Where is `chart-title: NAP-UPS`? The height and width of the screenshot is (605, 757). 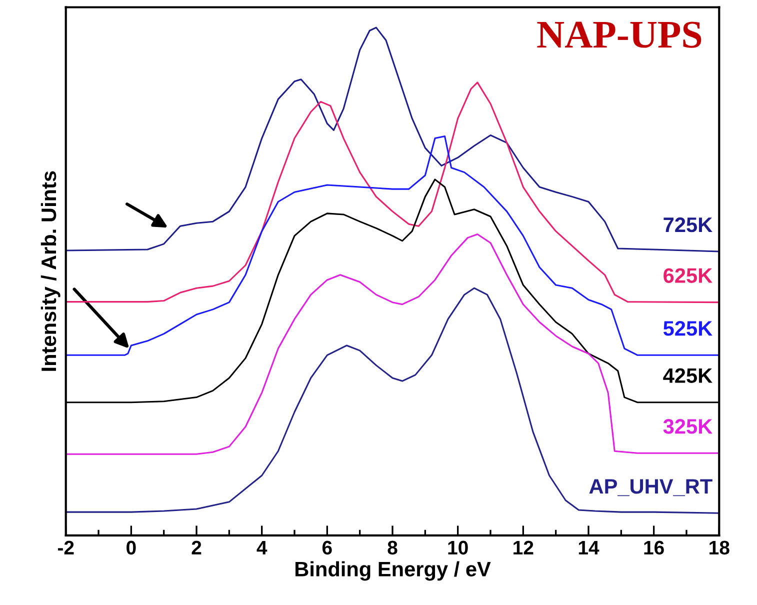
chart-title: NAP-UPS is located at coordinates (619, 35).